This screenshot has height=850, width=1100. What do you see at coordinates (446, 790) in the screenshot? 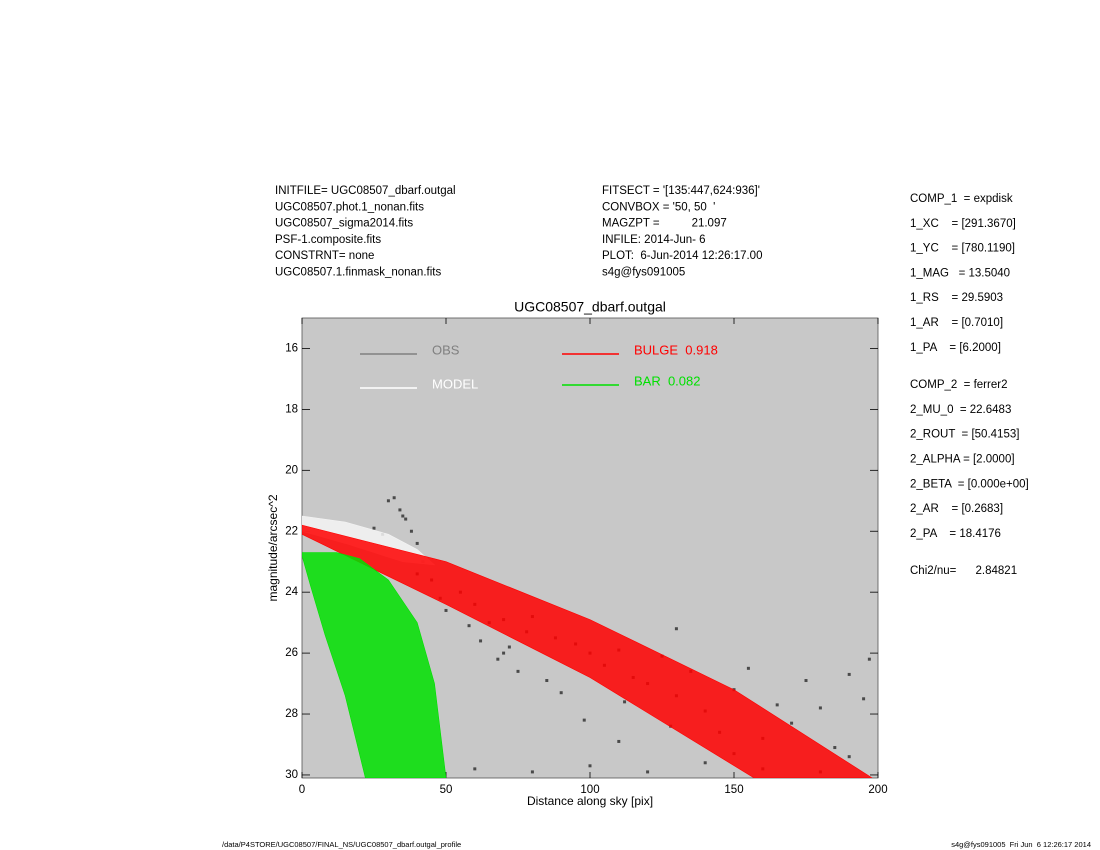
I see `x-tick-label: 50` at bounding box center [446, 790].